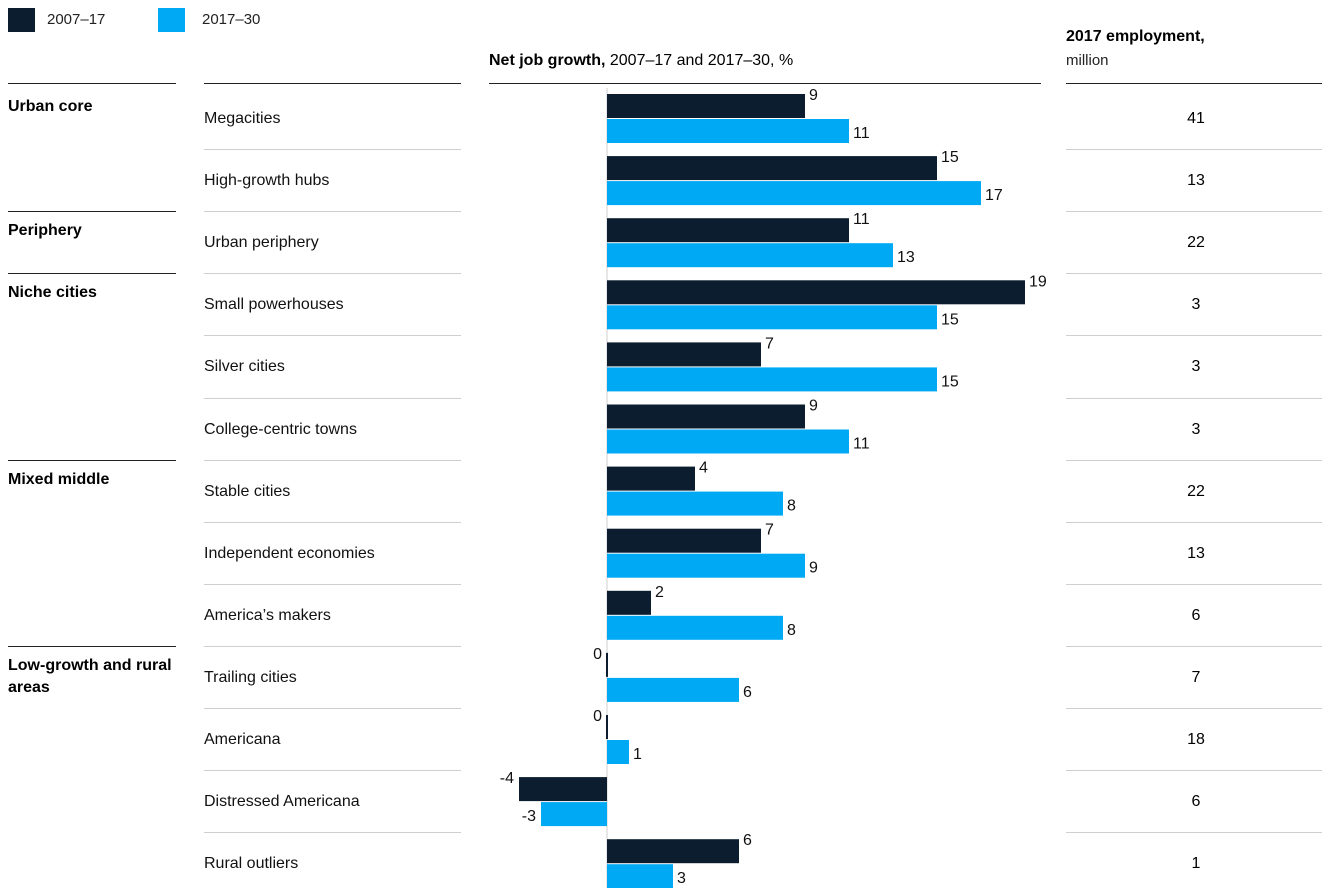 This screenshot has height=889, width=1327. Describe the element at coordinates (242, 118) in the screenshot. I see `row-label: Megacities` at that location.